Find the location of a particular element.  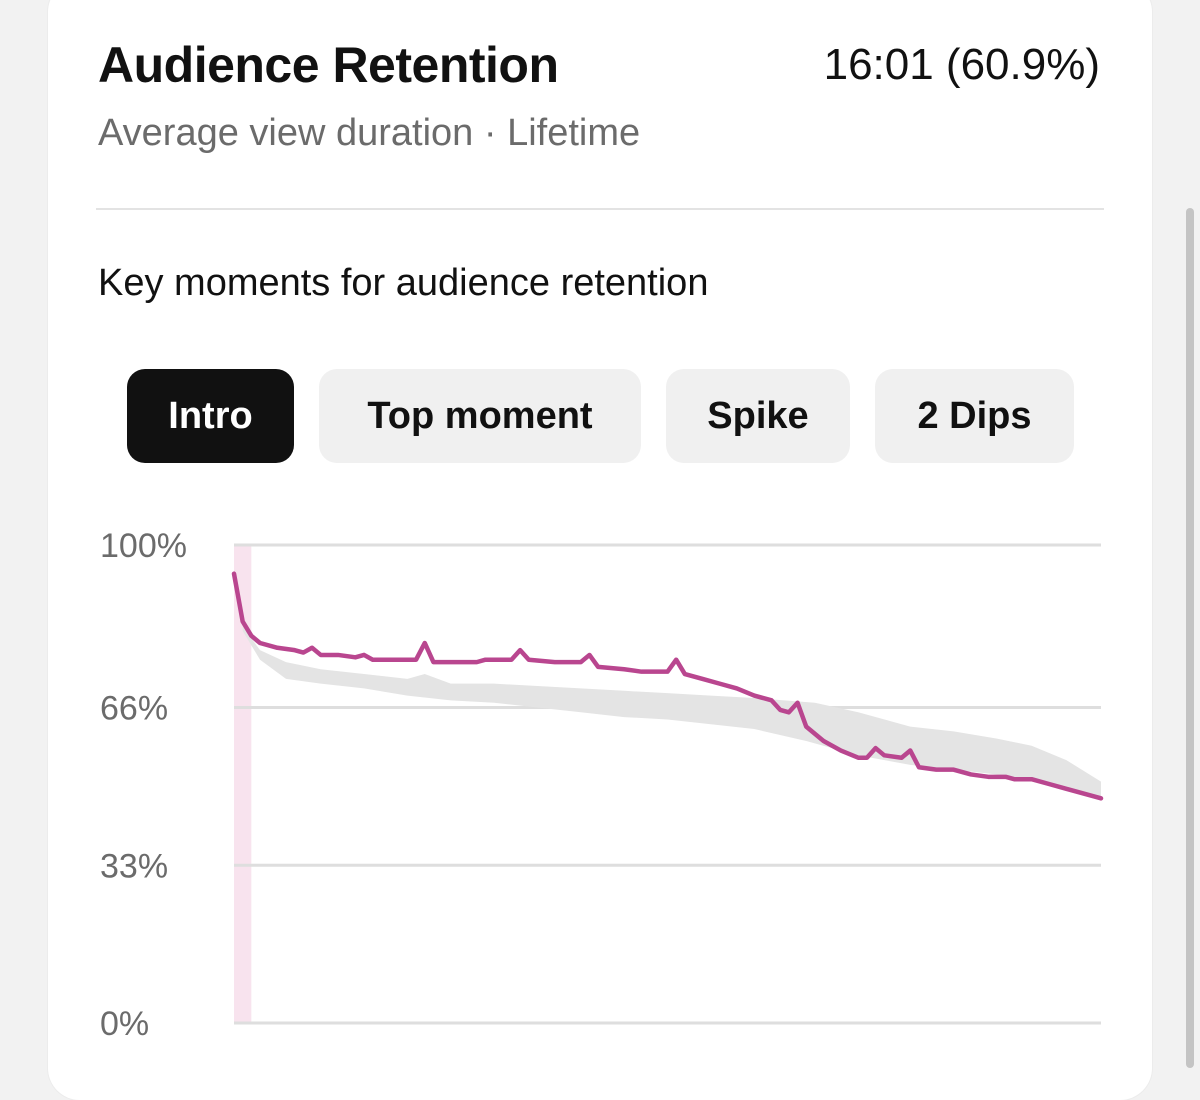

key-moments-title: Key moments for audience retention is located at coordinates (403, 283).